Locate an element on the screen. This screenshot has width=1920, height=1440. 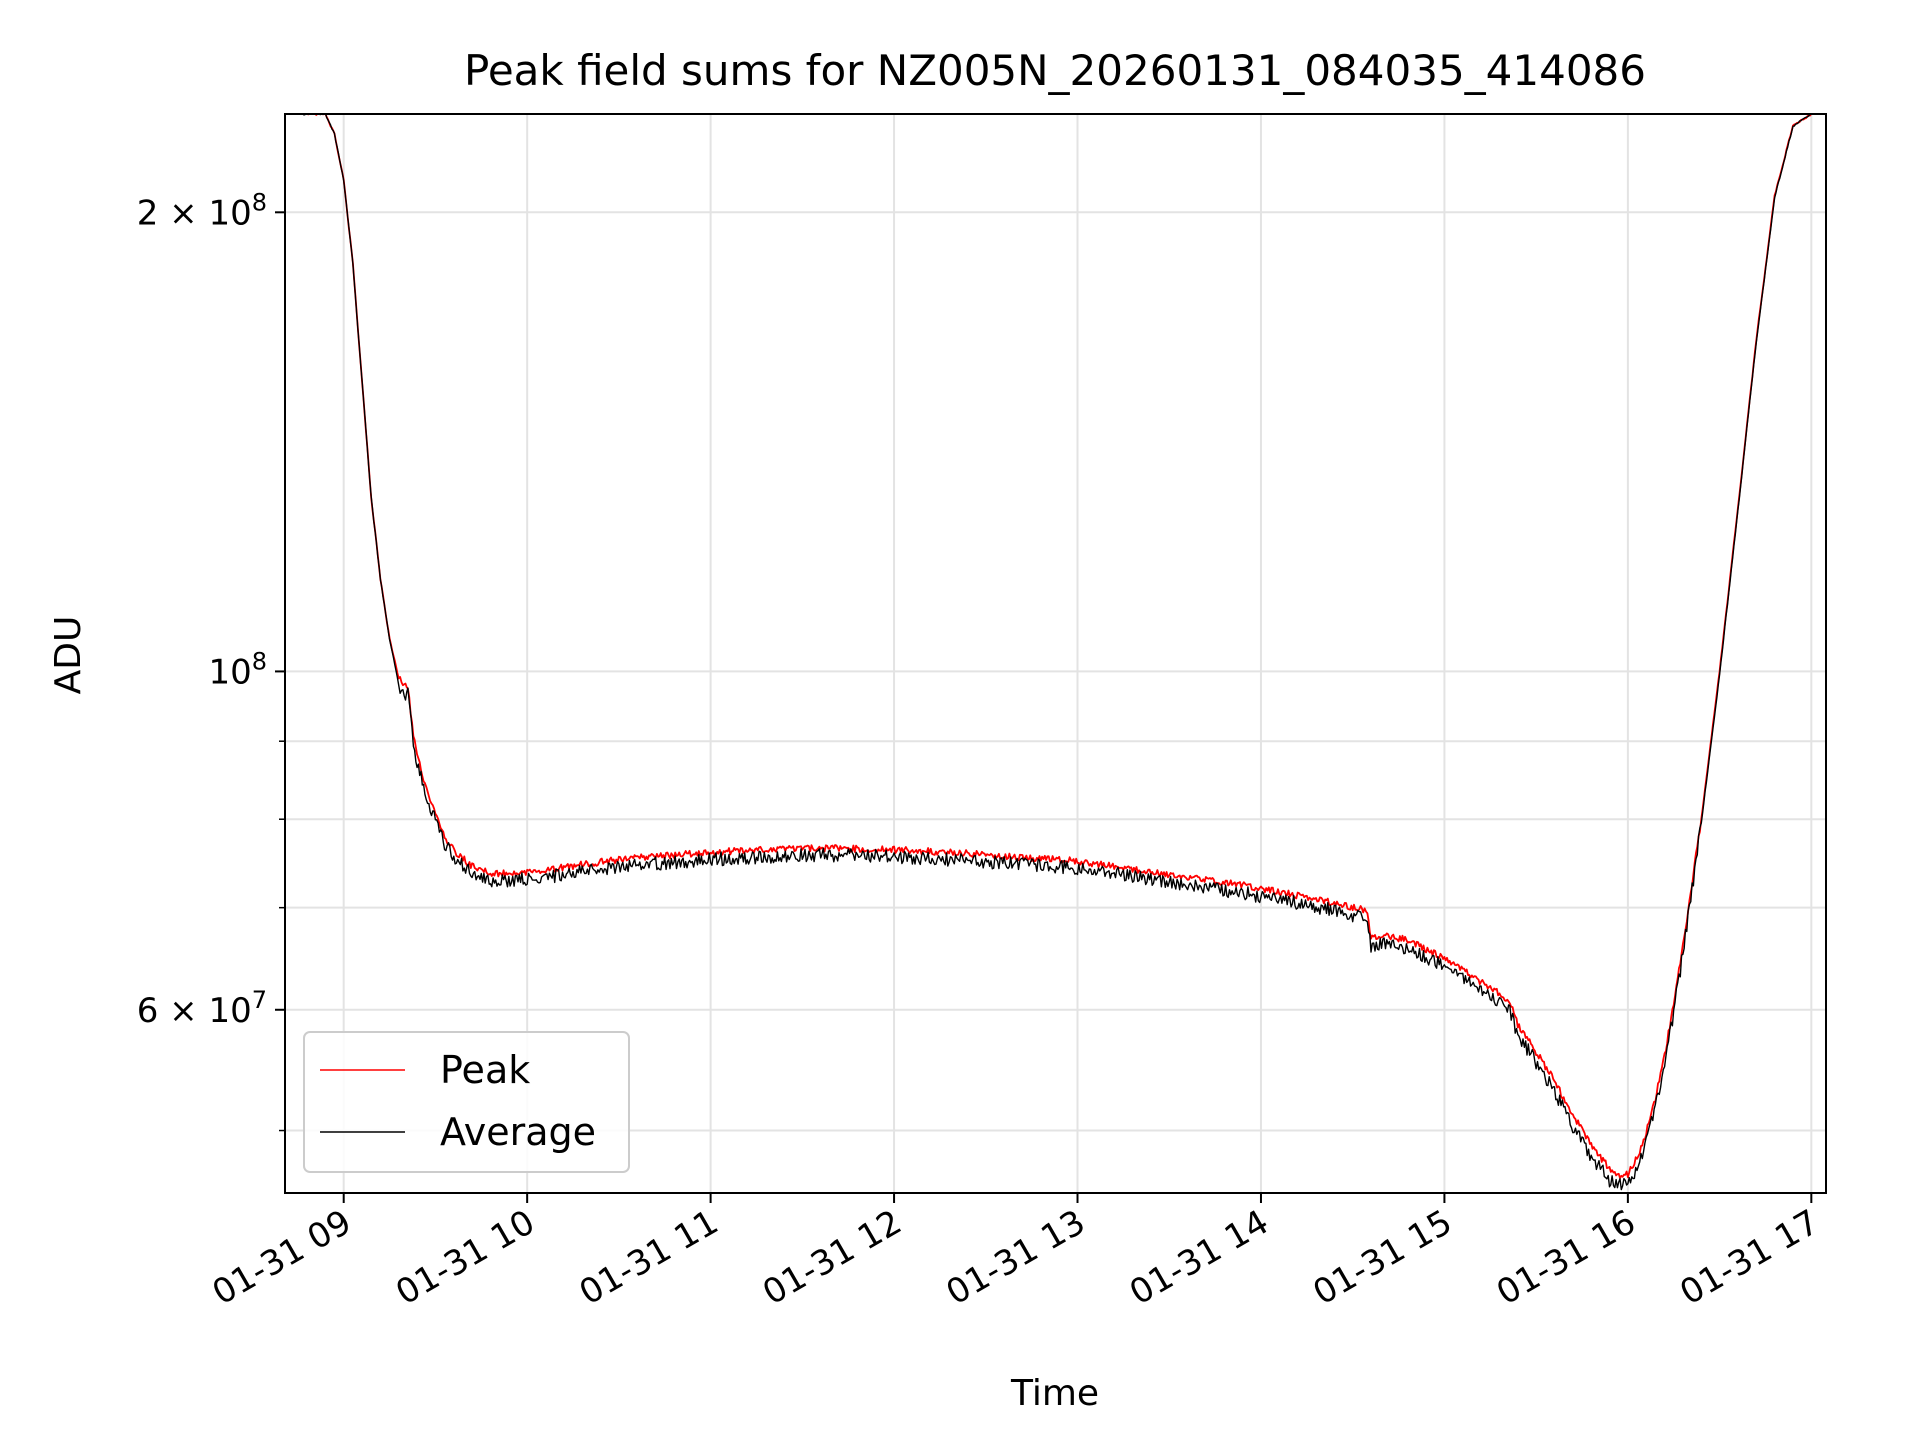
x-axis-label: Time is located at coordinates (1054, 1393).